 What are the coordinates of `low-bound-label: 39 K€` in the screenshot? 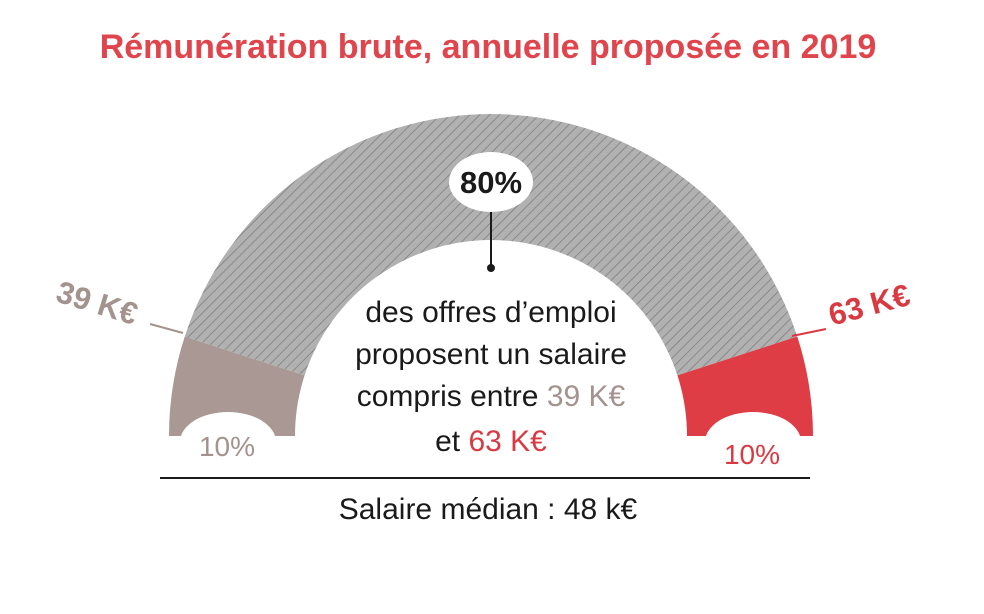 It's located at (96, 303).